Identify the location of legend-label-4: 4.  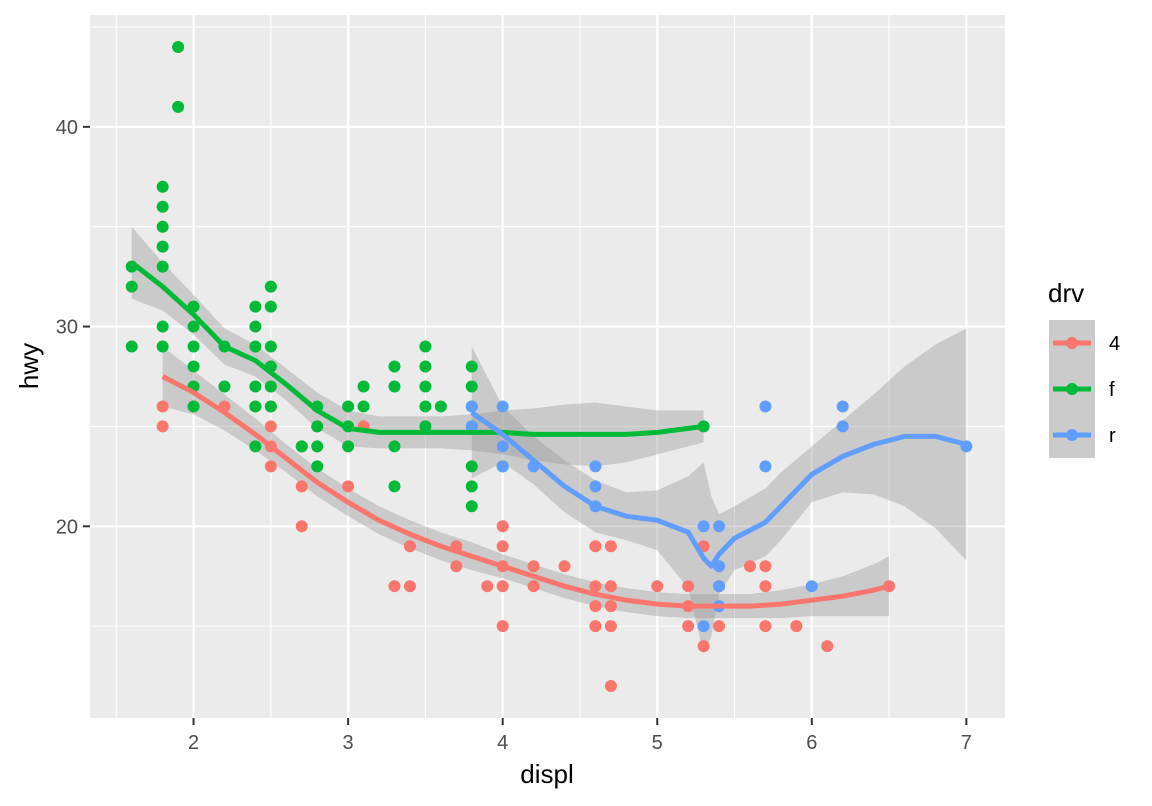
(1114, 344).